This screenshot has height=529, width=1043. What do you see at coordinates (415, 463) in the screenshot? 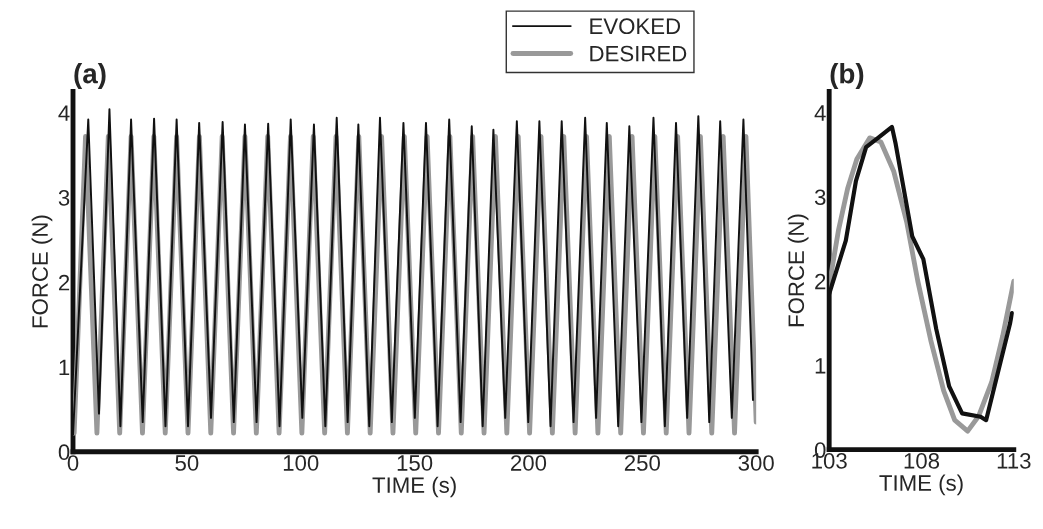
I see `x-tick-label: 150` at bounding box center [415, 463].